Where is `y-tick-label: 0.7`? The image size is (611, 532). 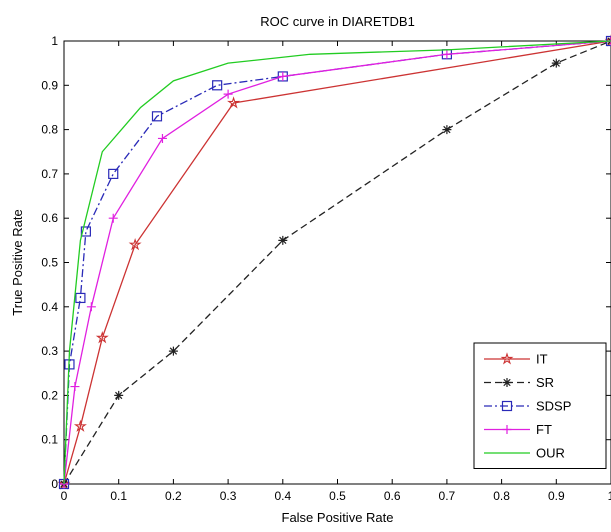 y-tick-label: 0.7 is located at coordinates (49, 174).